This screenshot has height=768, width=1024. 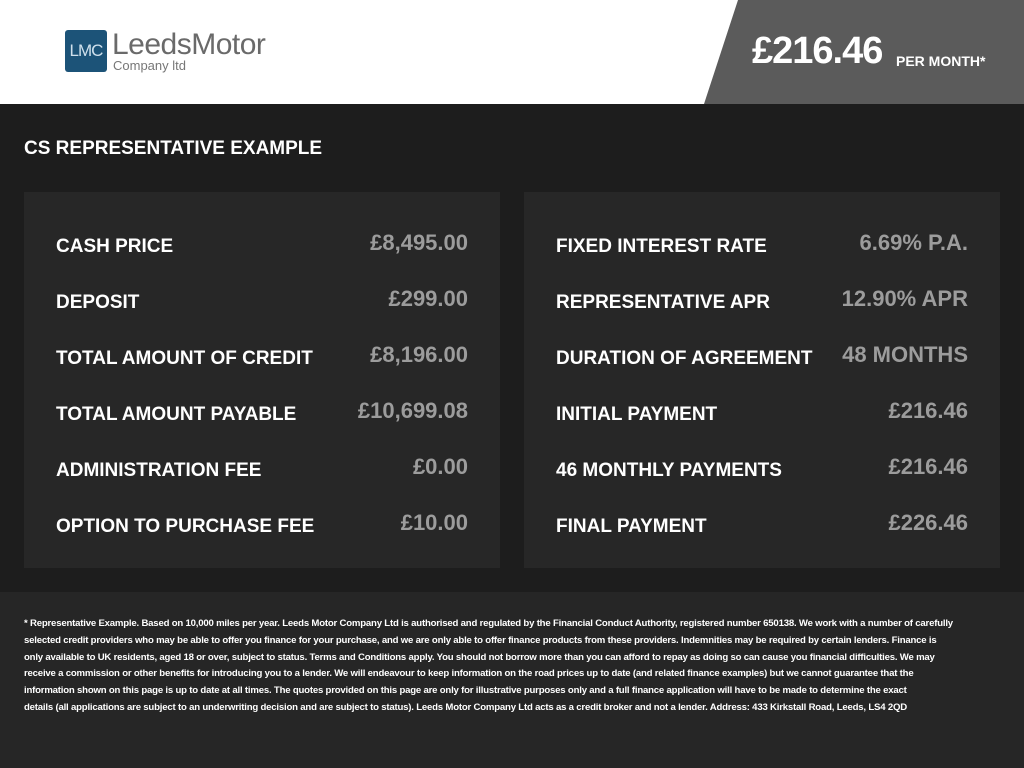 I want to click on row-label: REPRESENTATIVE APR, so click(x=663, y=302).